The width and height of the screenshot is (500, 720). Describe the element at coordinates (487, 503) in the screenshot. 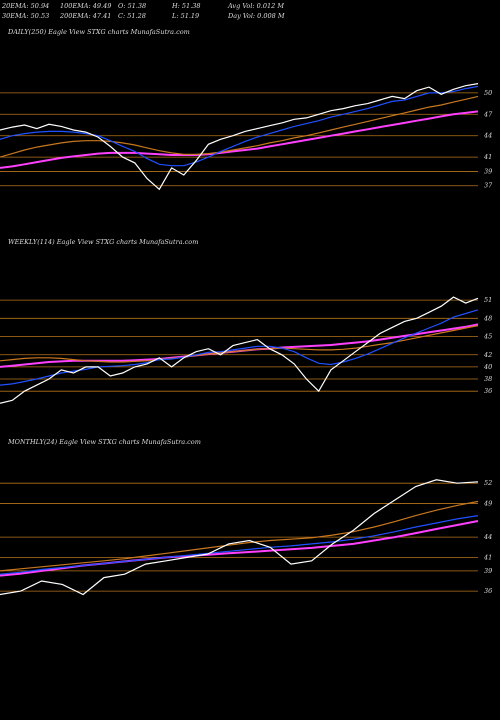

I see `y-tick-label: 49` at that location.